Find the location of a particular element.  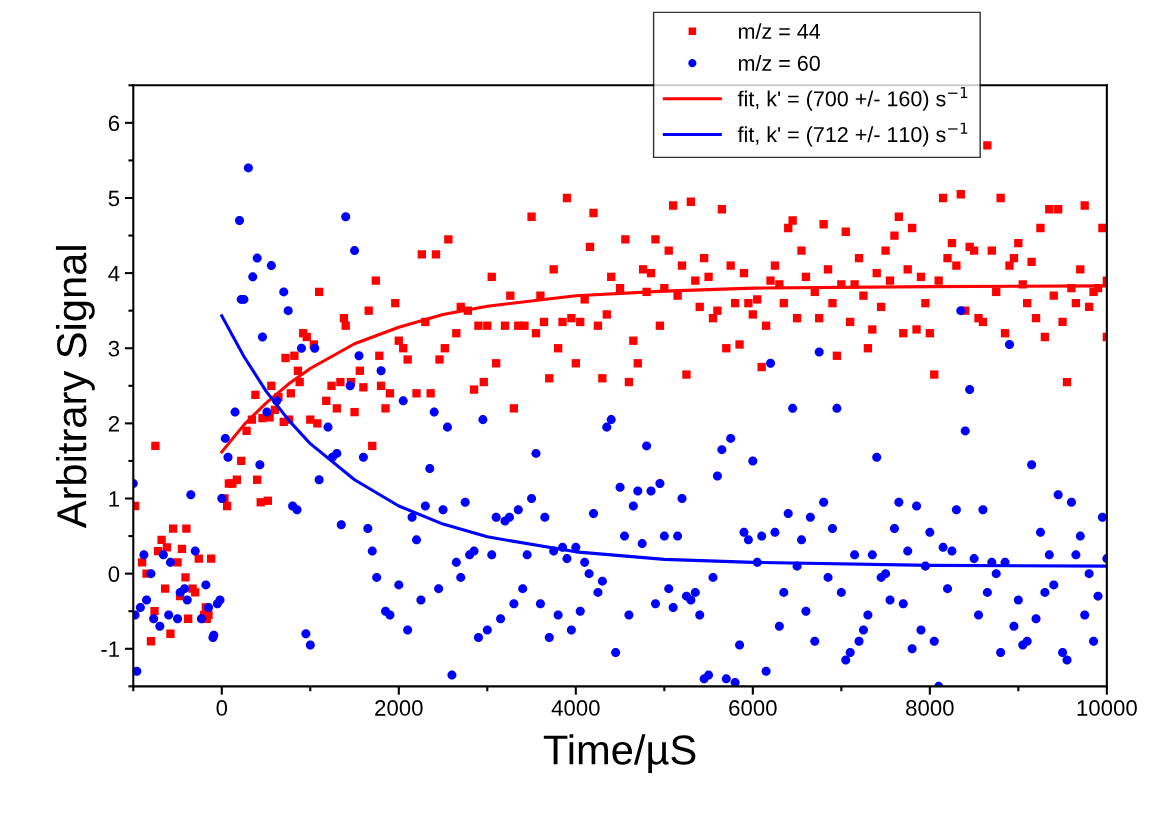

legend-label: fit, k' = (700 +/- 160) s$^{−1}$ is located at coordinates (852, 98).